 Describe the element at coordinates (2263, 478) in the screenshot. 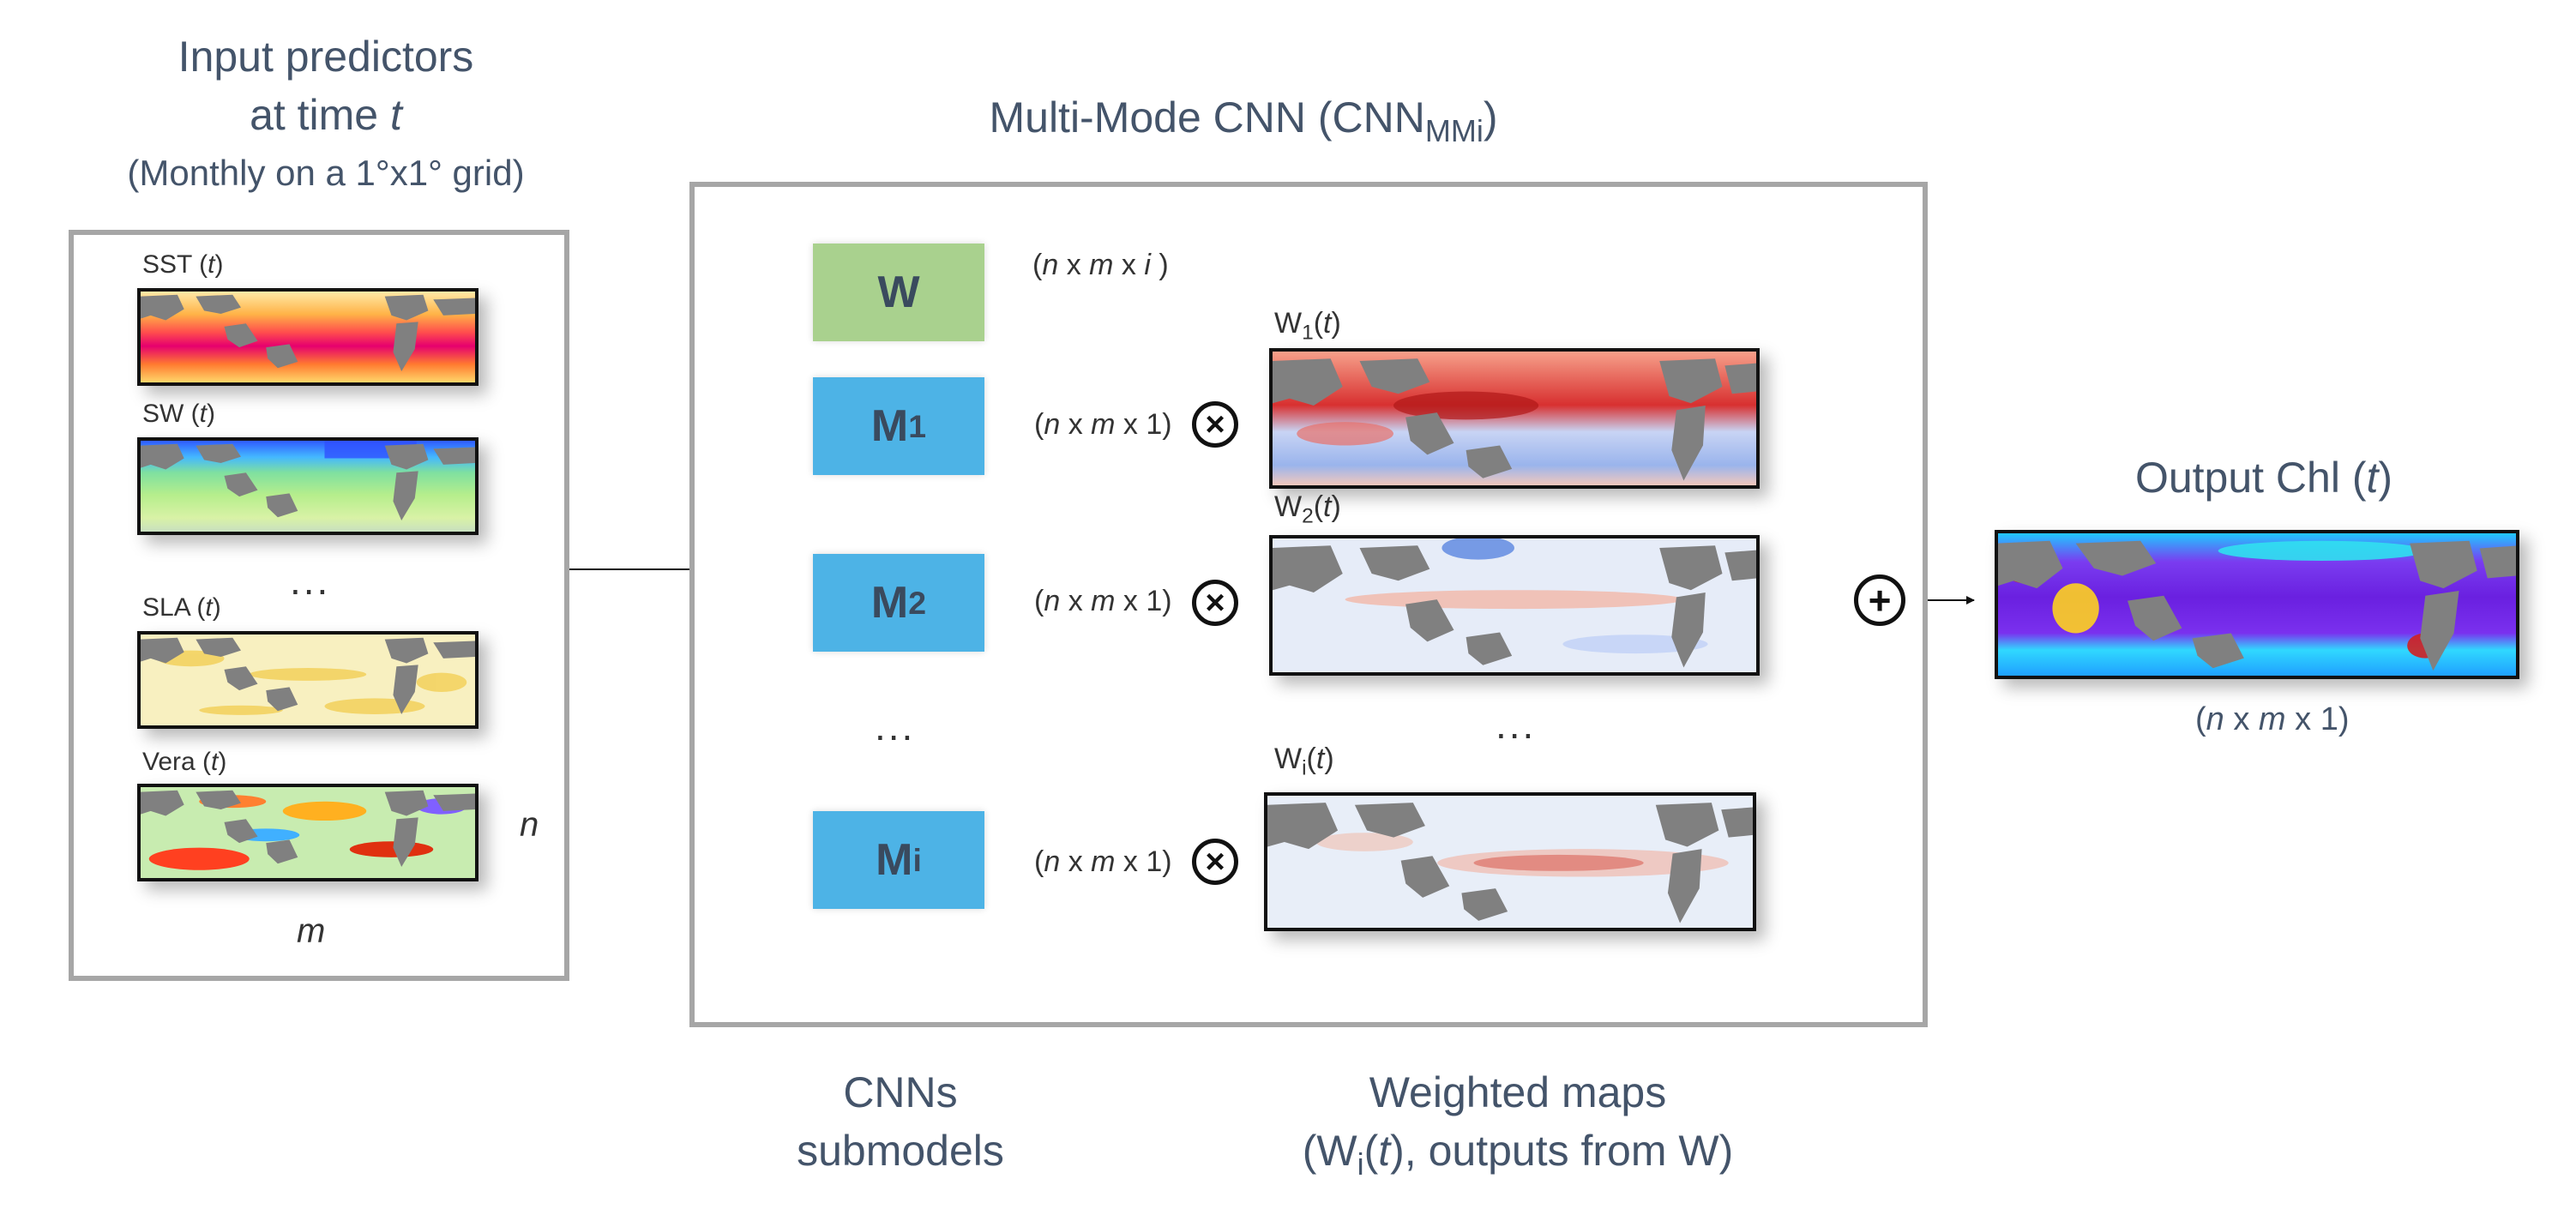

I see `output-title: Output Chl (t)` at that location.